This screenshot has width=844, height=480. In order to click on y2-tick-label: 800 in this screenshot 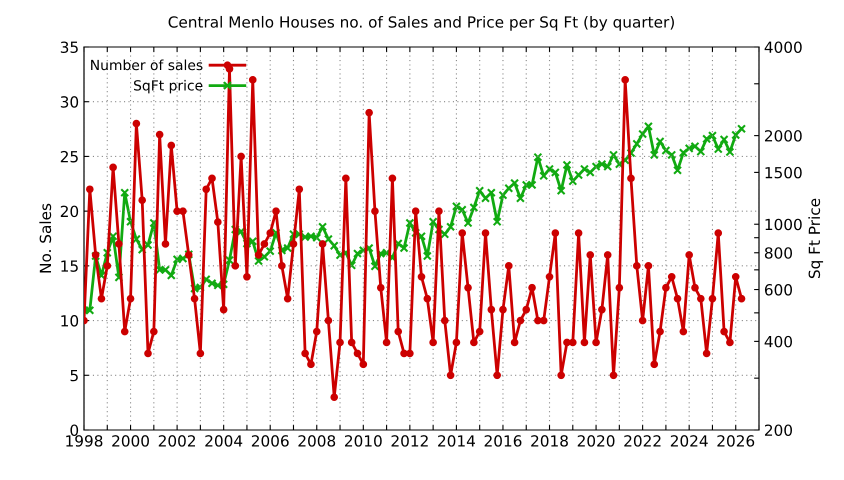, I will do `click(778, 253)`.